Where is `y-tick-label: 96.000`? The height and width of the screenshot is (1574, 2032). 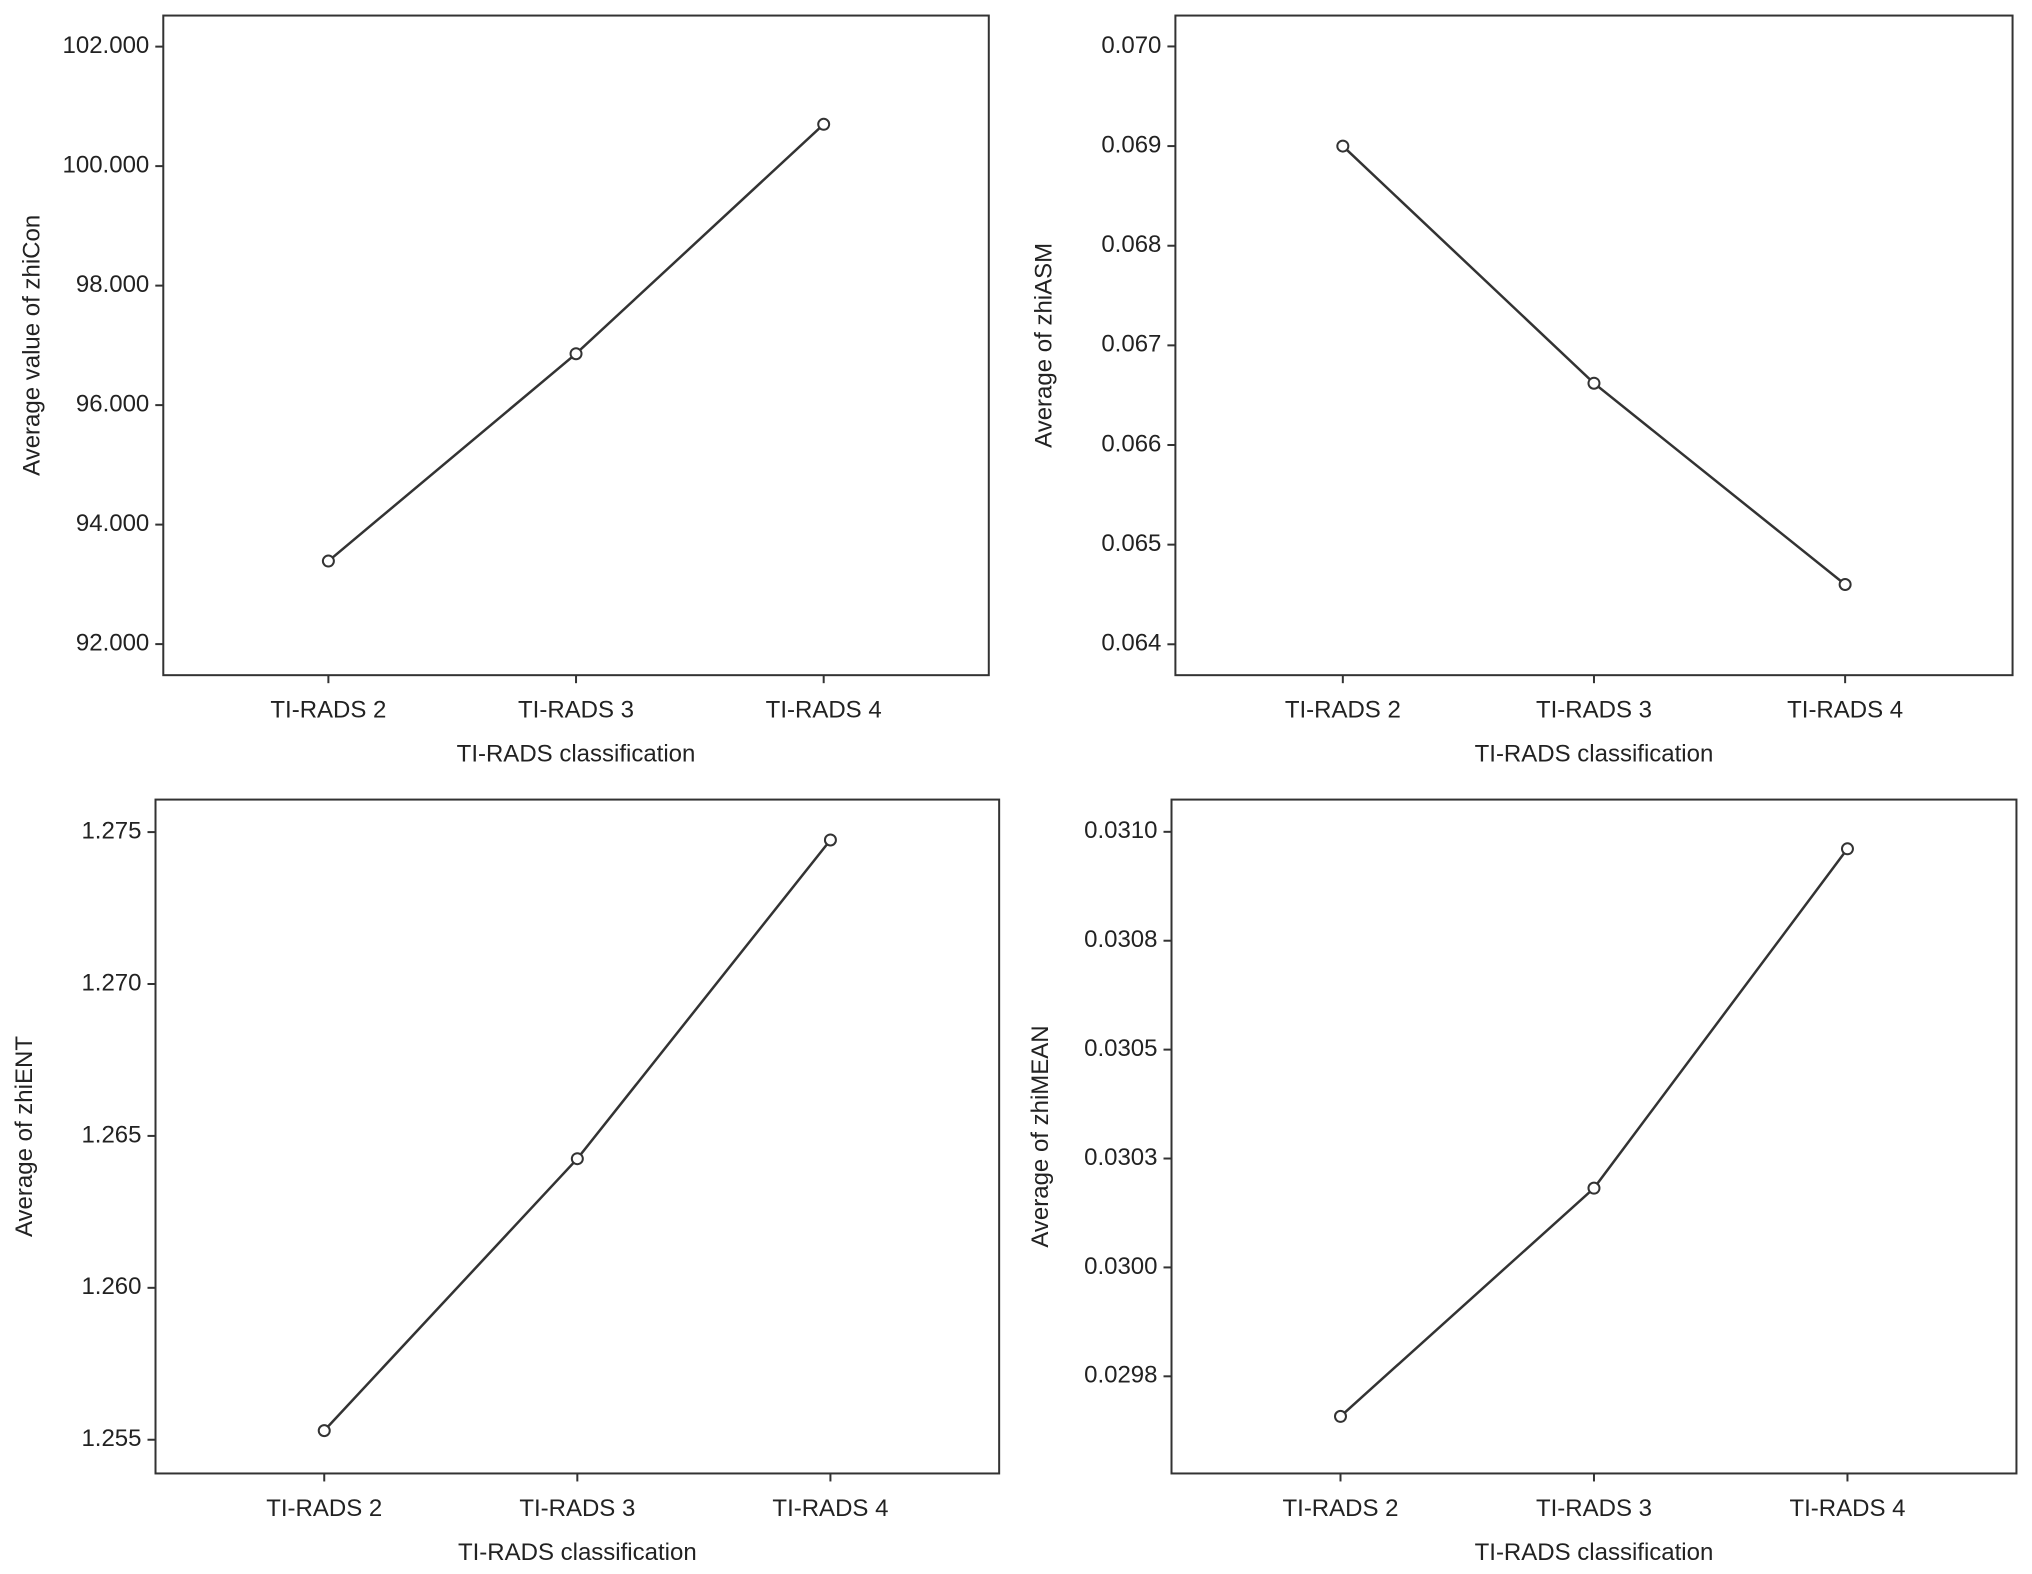 y-tick-label: 96.000 is located at coordinates (112, 403).